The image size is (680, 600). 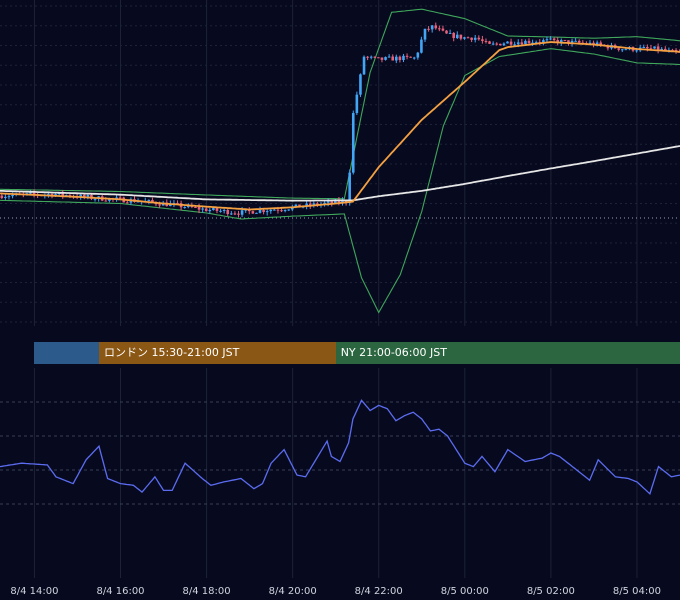 What do you see at coordinates (66, 353) in the screenshot?
I see `session-segment` at bounding box center [66, 353].